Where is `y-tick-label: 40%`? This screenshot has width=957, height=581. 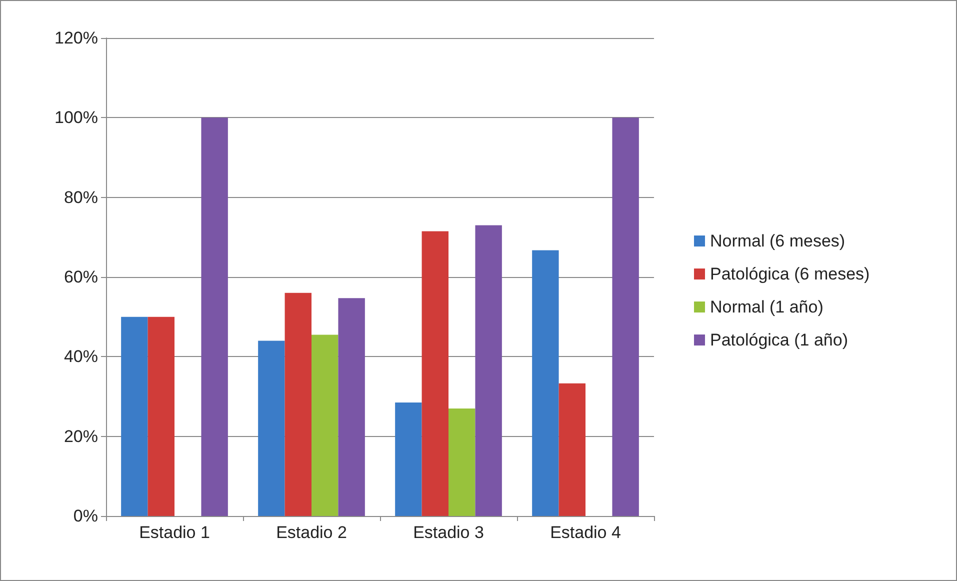
y-tick-label: 40% is located at coordinates (81, 356).